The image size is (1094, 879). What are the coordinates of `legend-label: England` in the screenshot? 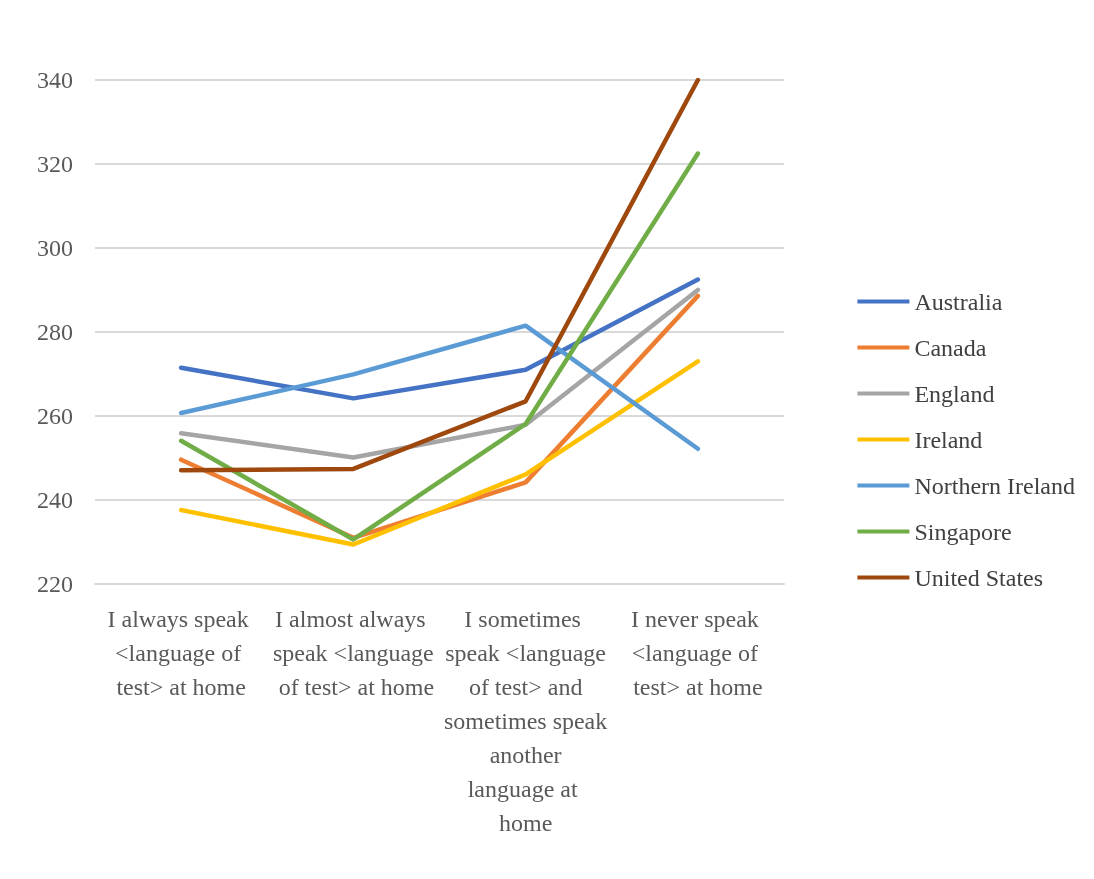 It's located at (954, 393).